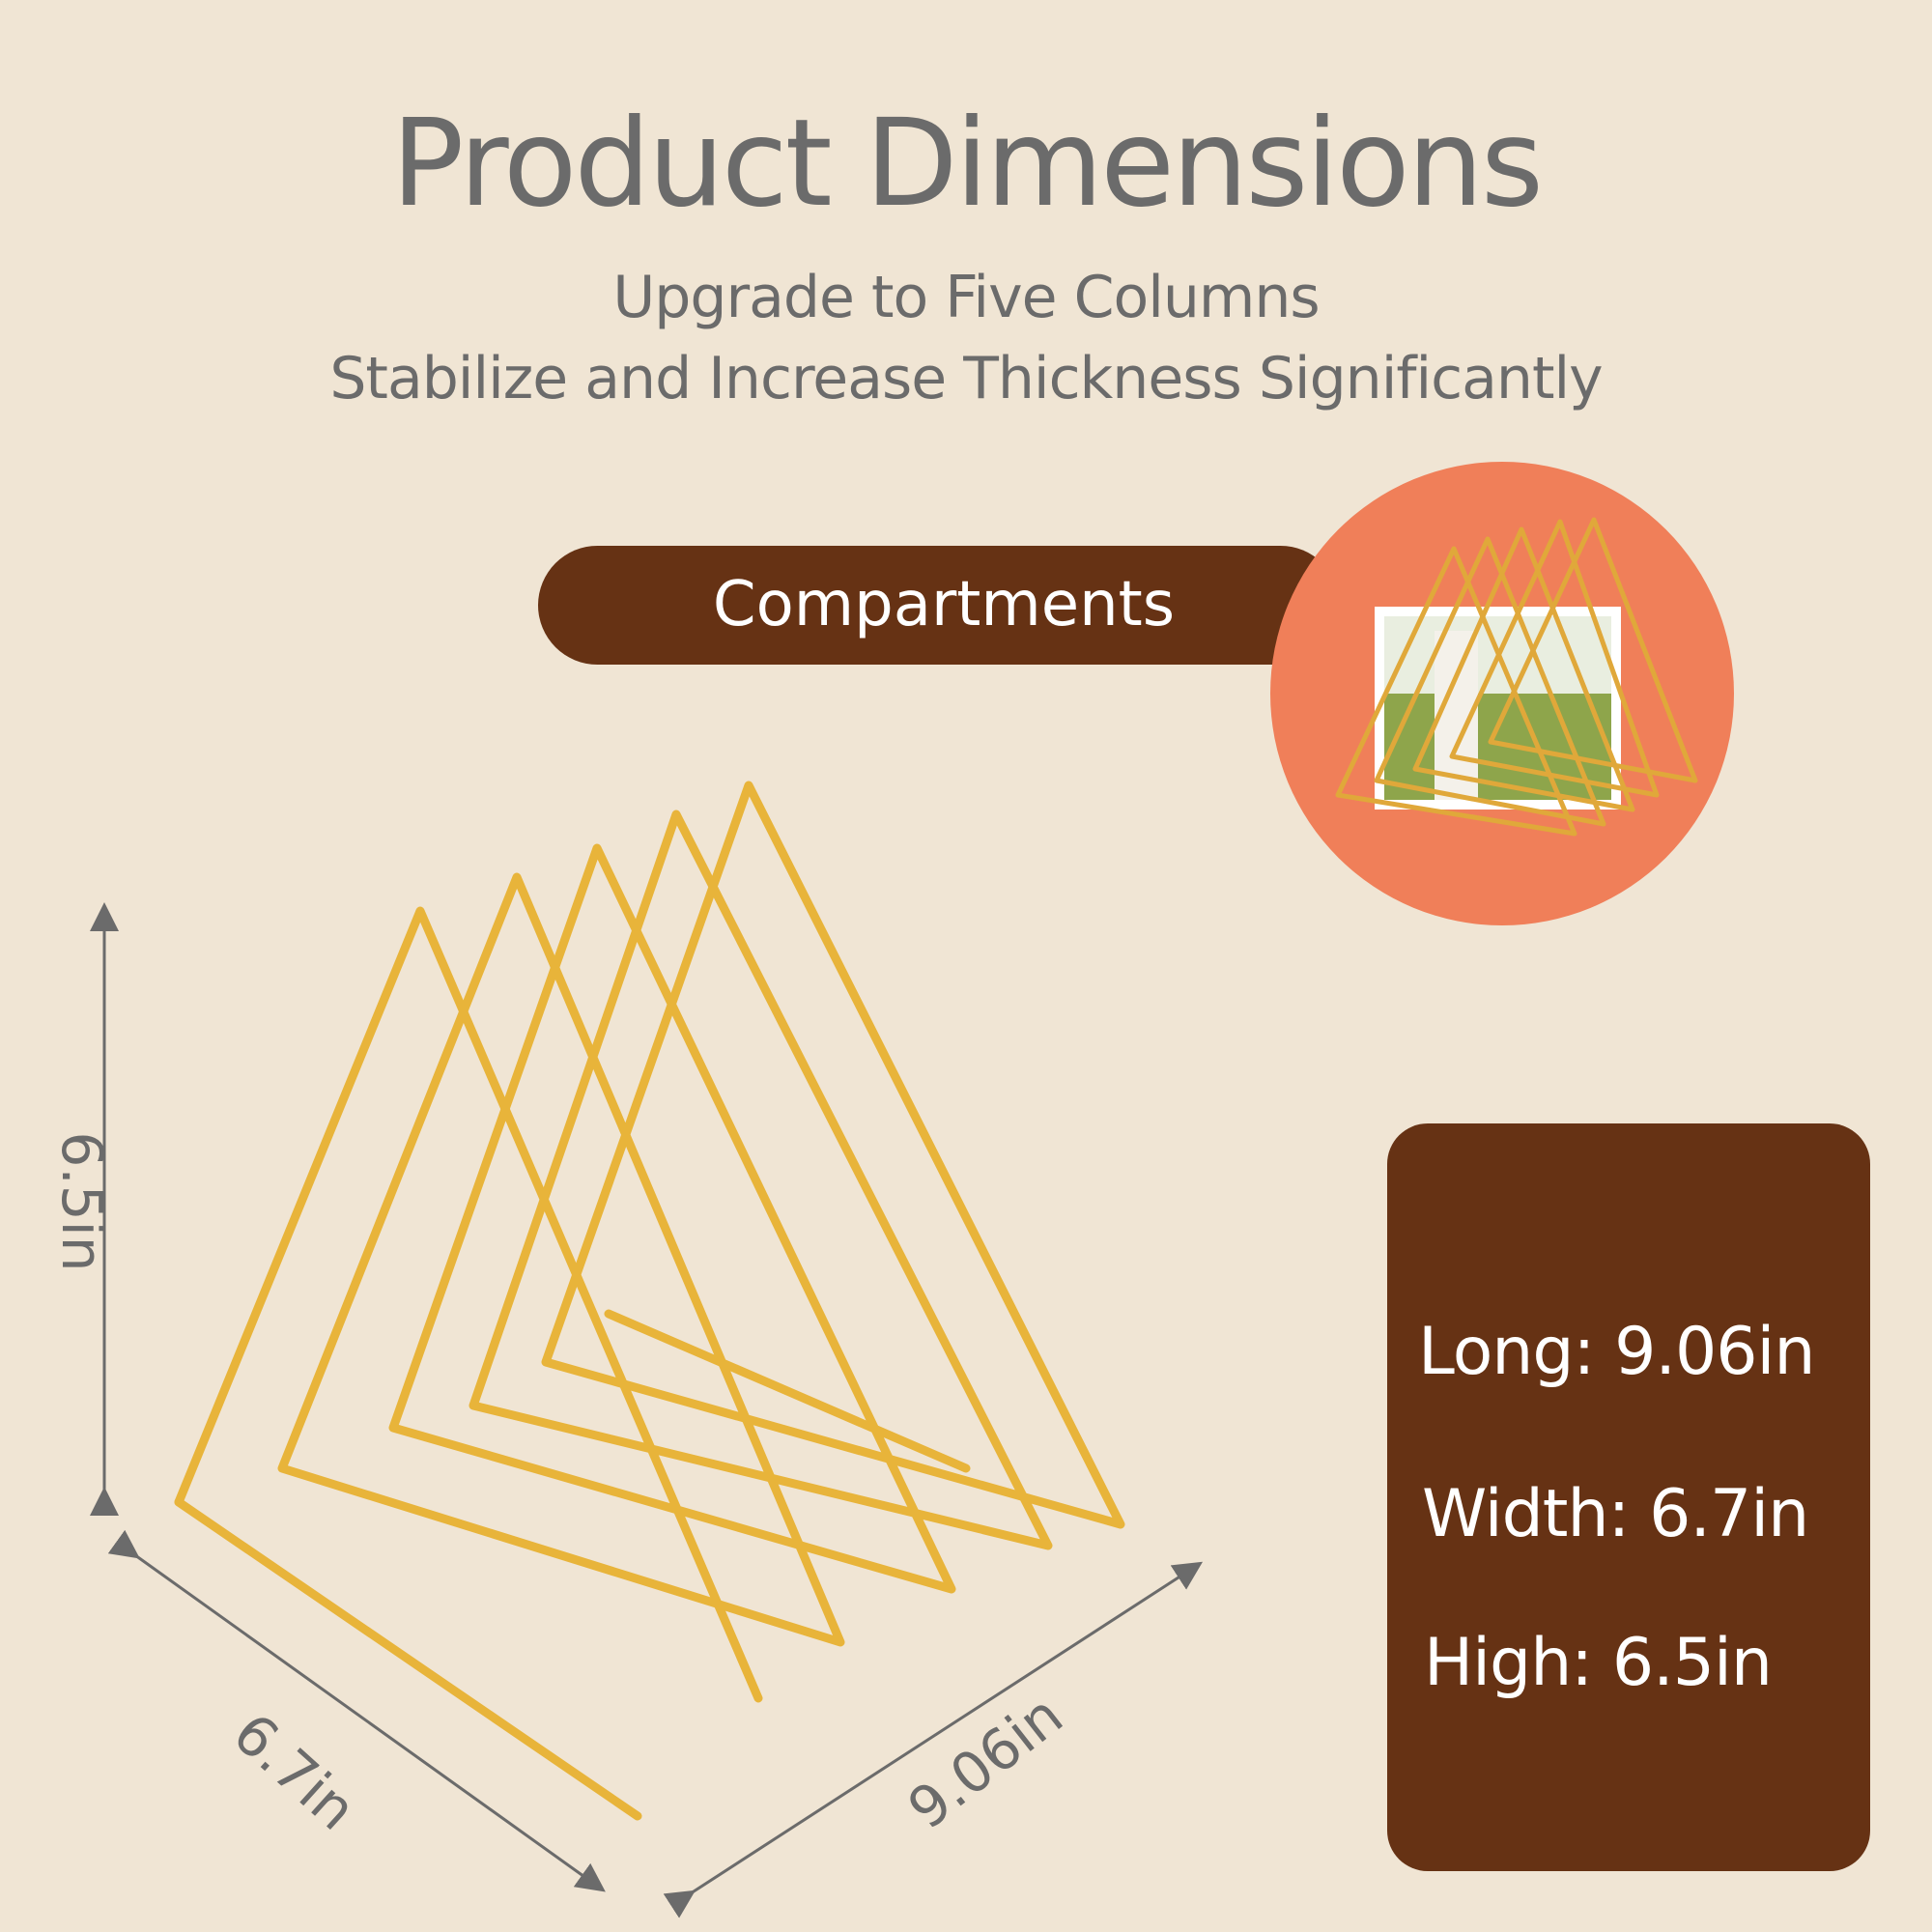 Image resolution: width=1932 pixels, height=1932 pixels. What do you see at coordinates (966, 297) in the screenshot?
I see `subtitle-line-1: Upgrade to Five Columns` at bounding box center [966, 297].